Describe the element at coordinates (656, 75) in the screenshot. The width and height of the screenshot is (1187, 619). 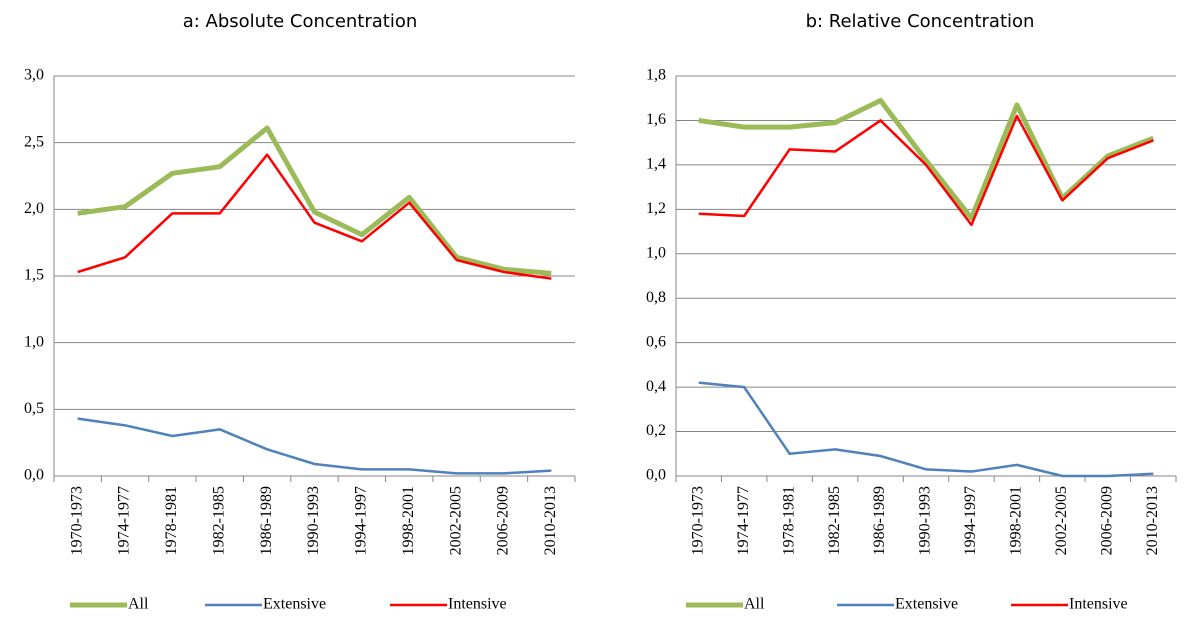
I see `y-tick-label: 1,8` at that location.